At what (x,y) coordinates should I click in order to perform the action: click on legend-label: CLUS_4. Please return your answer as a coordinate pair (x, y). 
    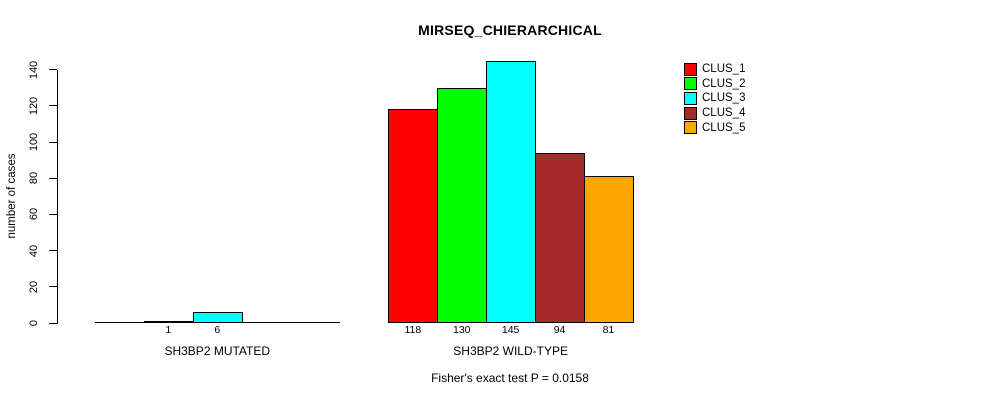
    Looking at the image, I should click on (724, 113).